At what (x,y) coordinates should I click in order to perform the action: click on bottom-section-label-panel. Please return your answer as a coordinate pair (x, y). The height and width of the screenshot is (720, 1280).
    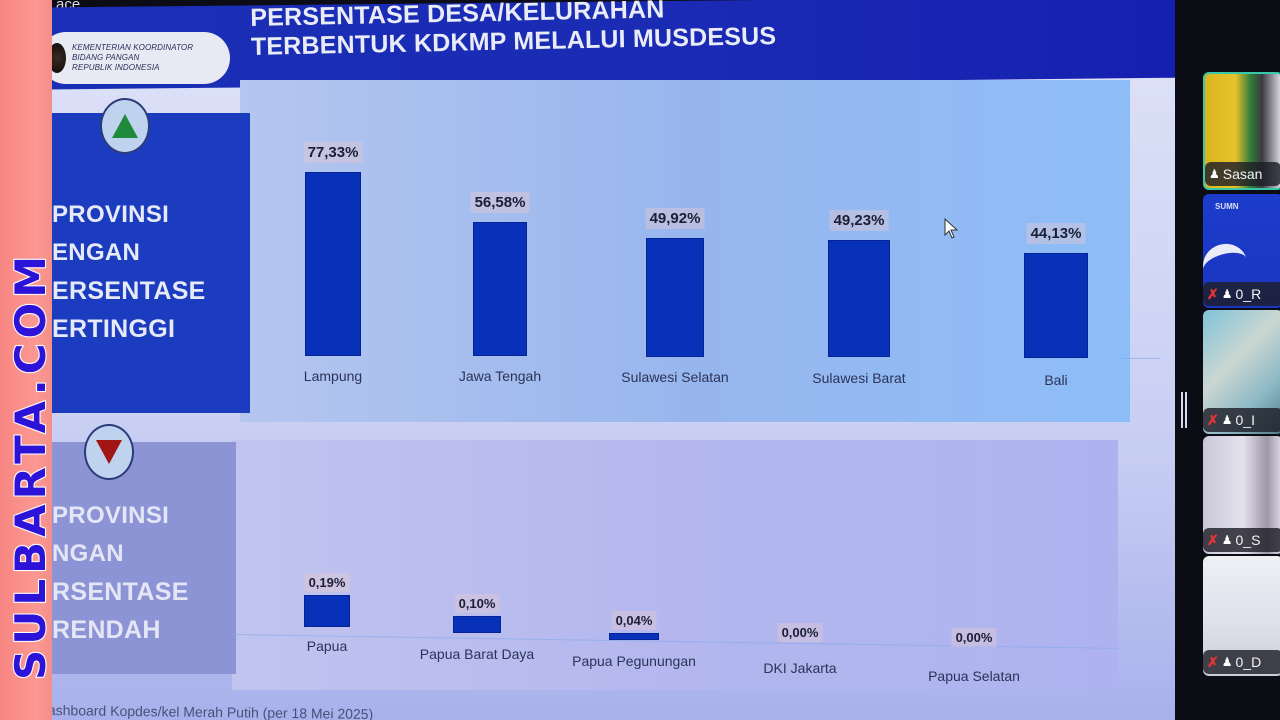
    Looking at the image, I should click on (143, 558).